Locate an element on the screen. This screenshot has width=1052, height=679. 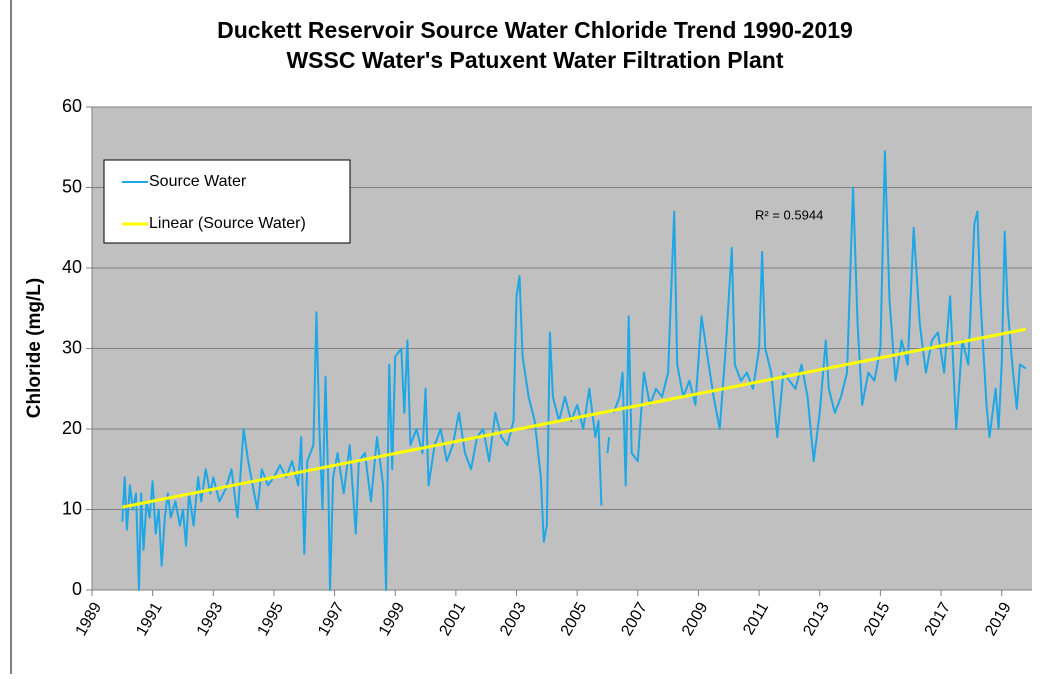
y-axis-label: Chloride (mg/L) is located at coordinates (34, 348).